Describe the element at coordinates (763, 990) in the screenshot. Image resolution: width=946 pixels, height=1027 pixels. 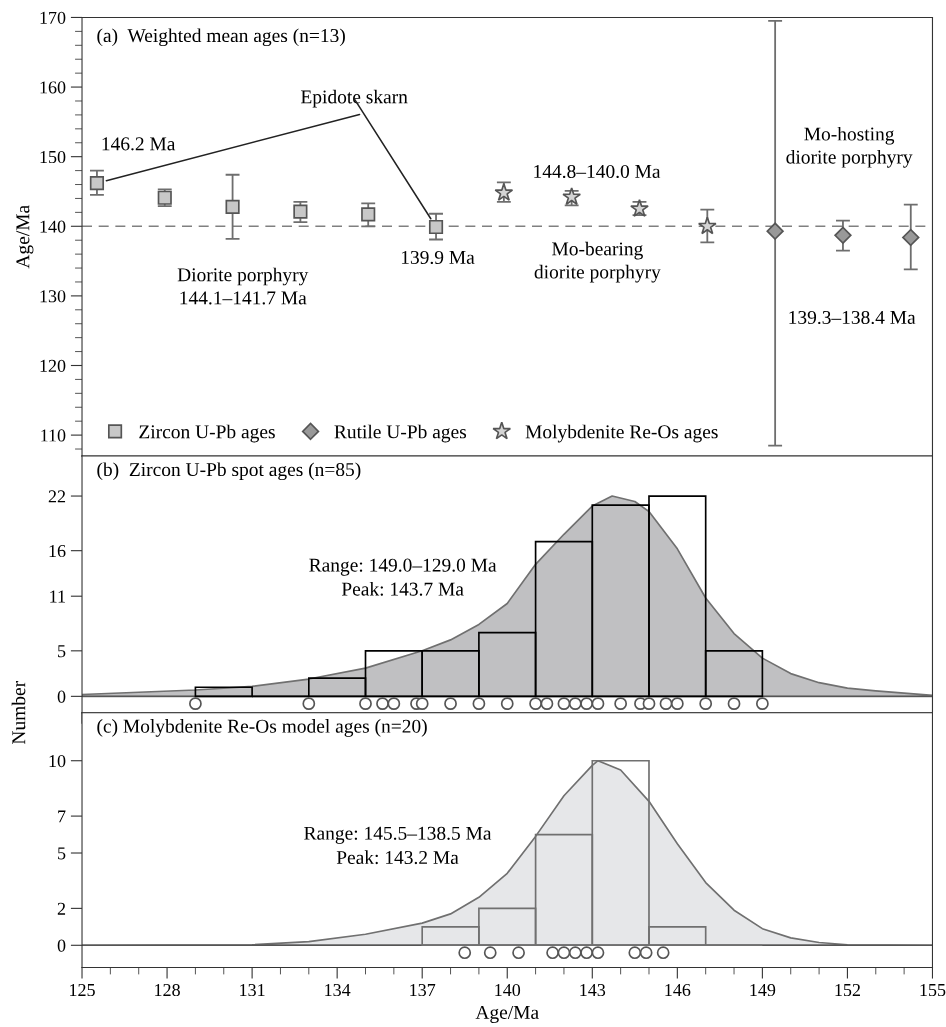
I see `x-tick-label: 149` at that location.